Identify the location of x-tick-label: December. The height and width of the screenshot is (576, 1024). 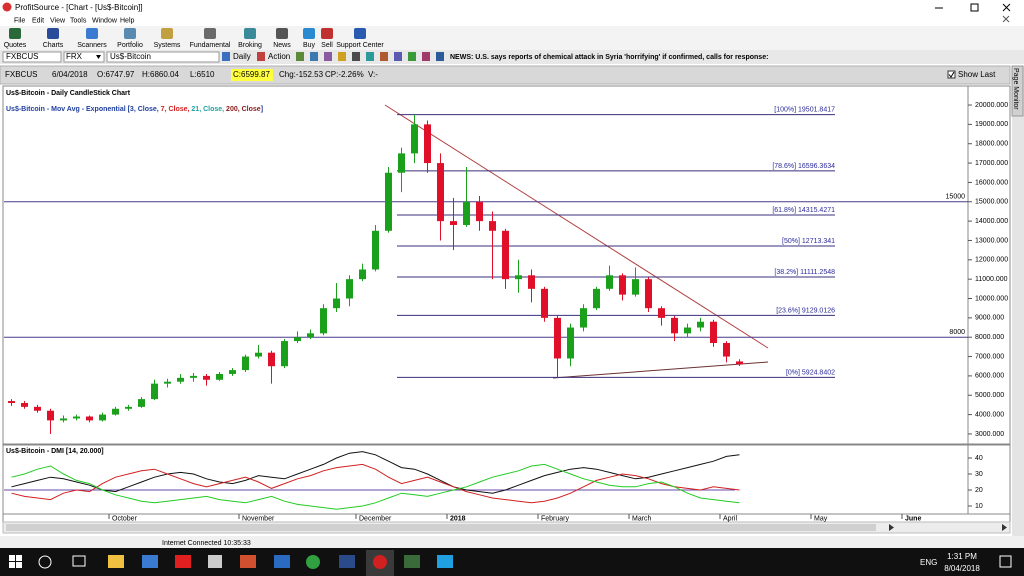
(375, 518).